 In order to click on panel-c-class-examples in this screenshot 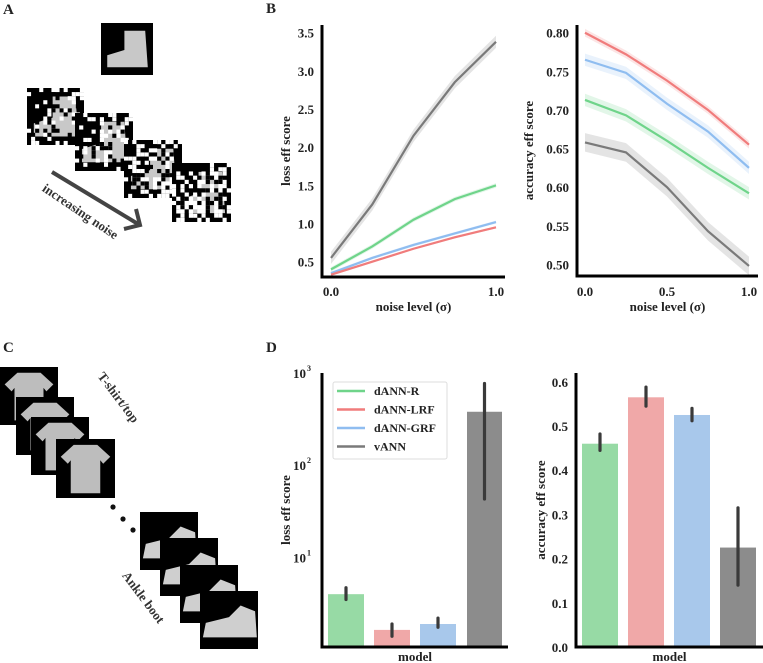, I will do `click(129, 508)`.